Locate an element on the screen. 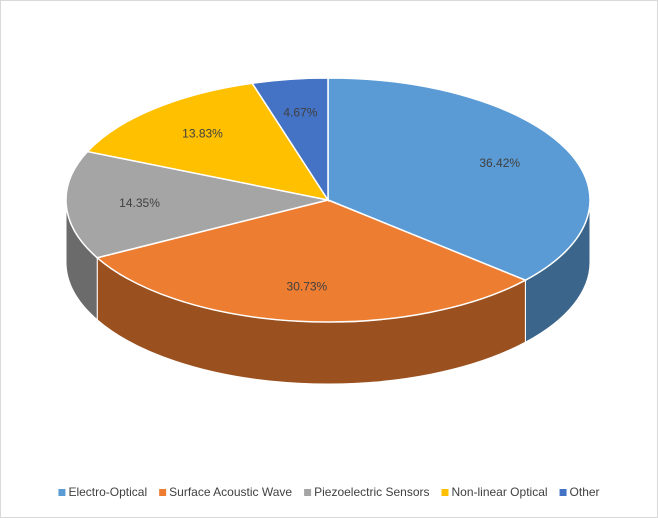 Image resolution: width=658 pixels, height=518 pixels. slice-side is located at coordinates (557, 271).